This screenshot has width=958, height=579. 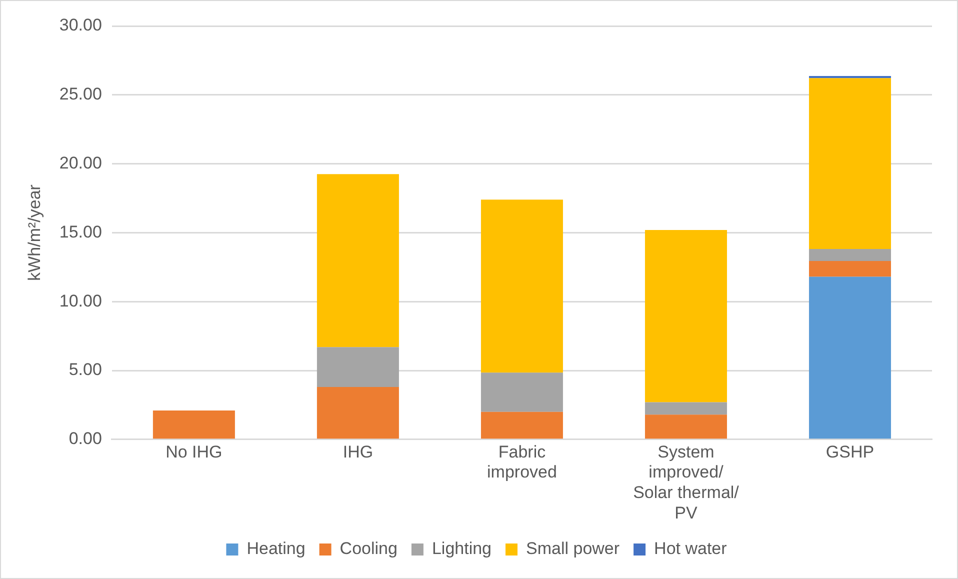 What do you see at coordinates (686, 482) in the screenshot?
I see `x-tick-label: System improved/ Solar thermal/ PV` at bounding box center [686, 482].